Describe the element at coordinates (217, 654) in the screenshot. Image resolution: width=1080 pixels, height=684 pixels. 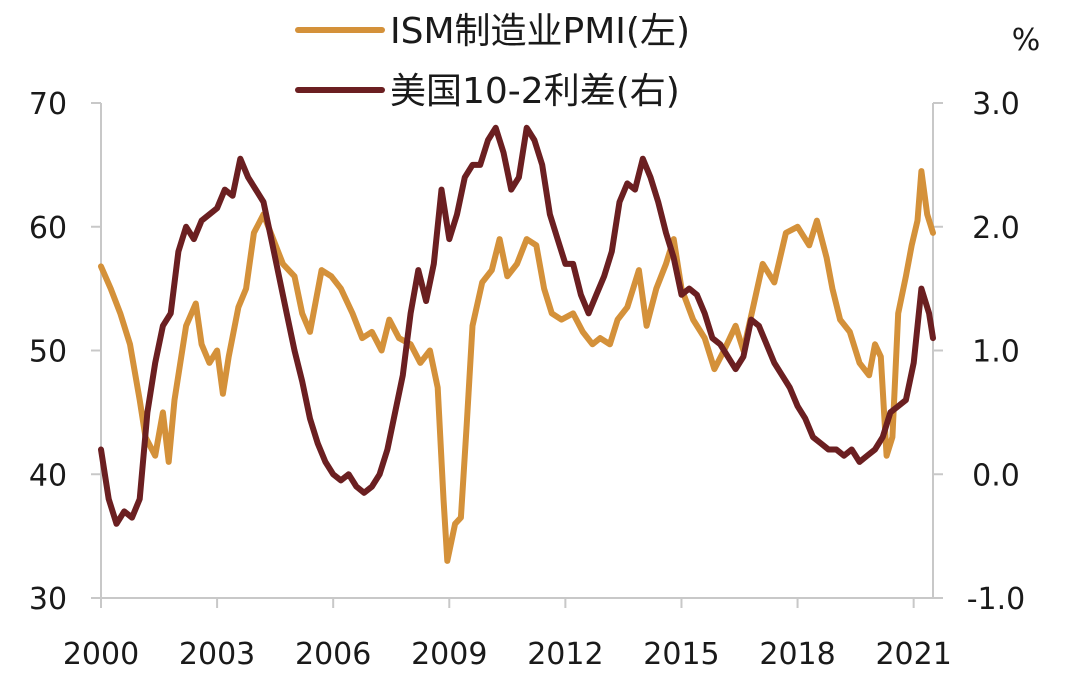
I see `x-tick-label: 2003` at that location.